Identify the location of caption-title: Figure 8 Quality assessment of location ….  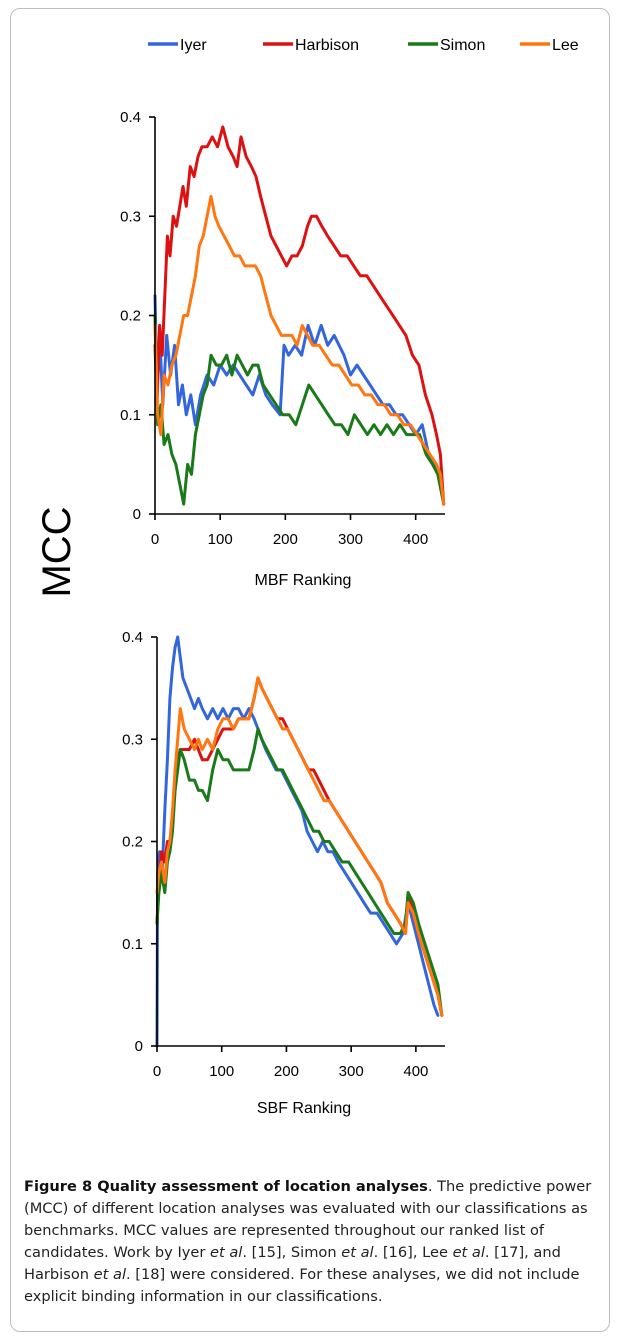
(226, 1186).